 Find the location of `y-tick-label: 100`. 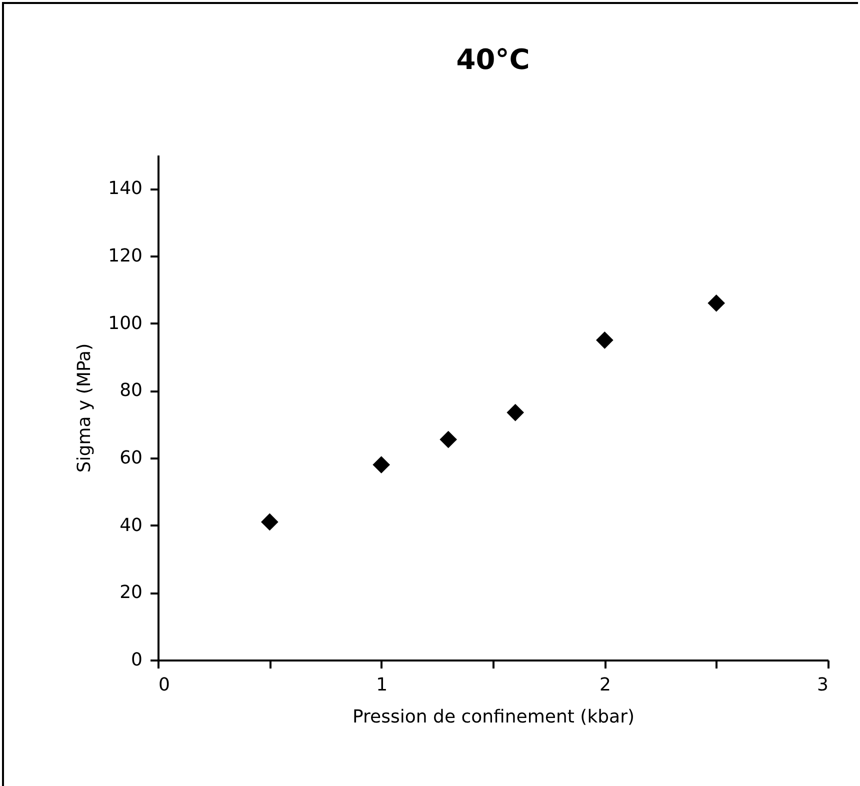

y-tick-label: 100 is located at coordinates (125, 323).